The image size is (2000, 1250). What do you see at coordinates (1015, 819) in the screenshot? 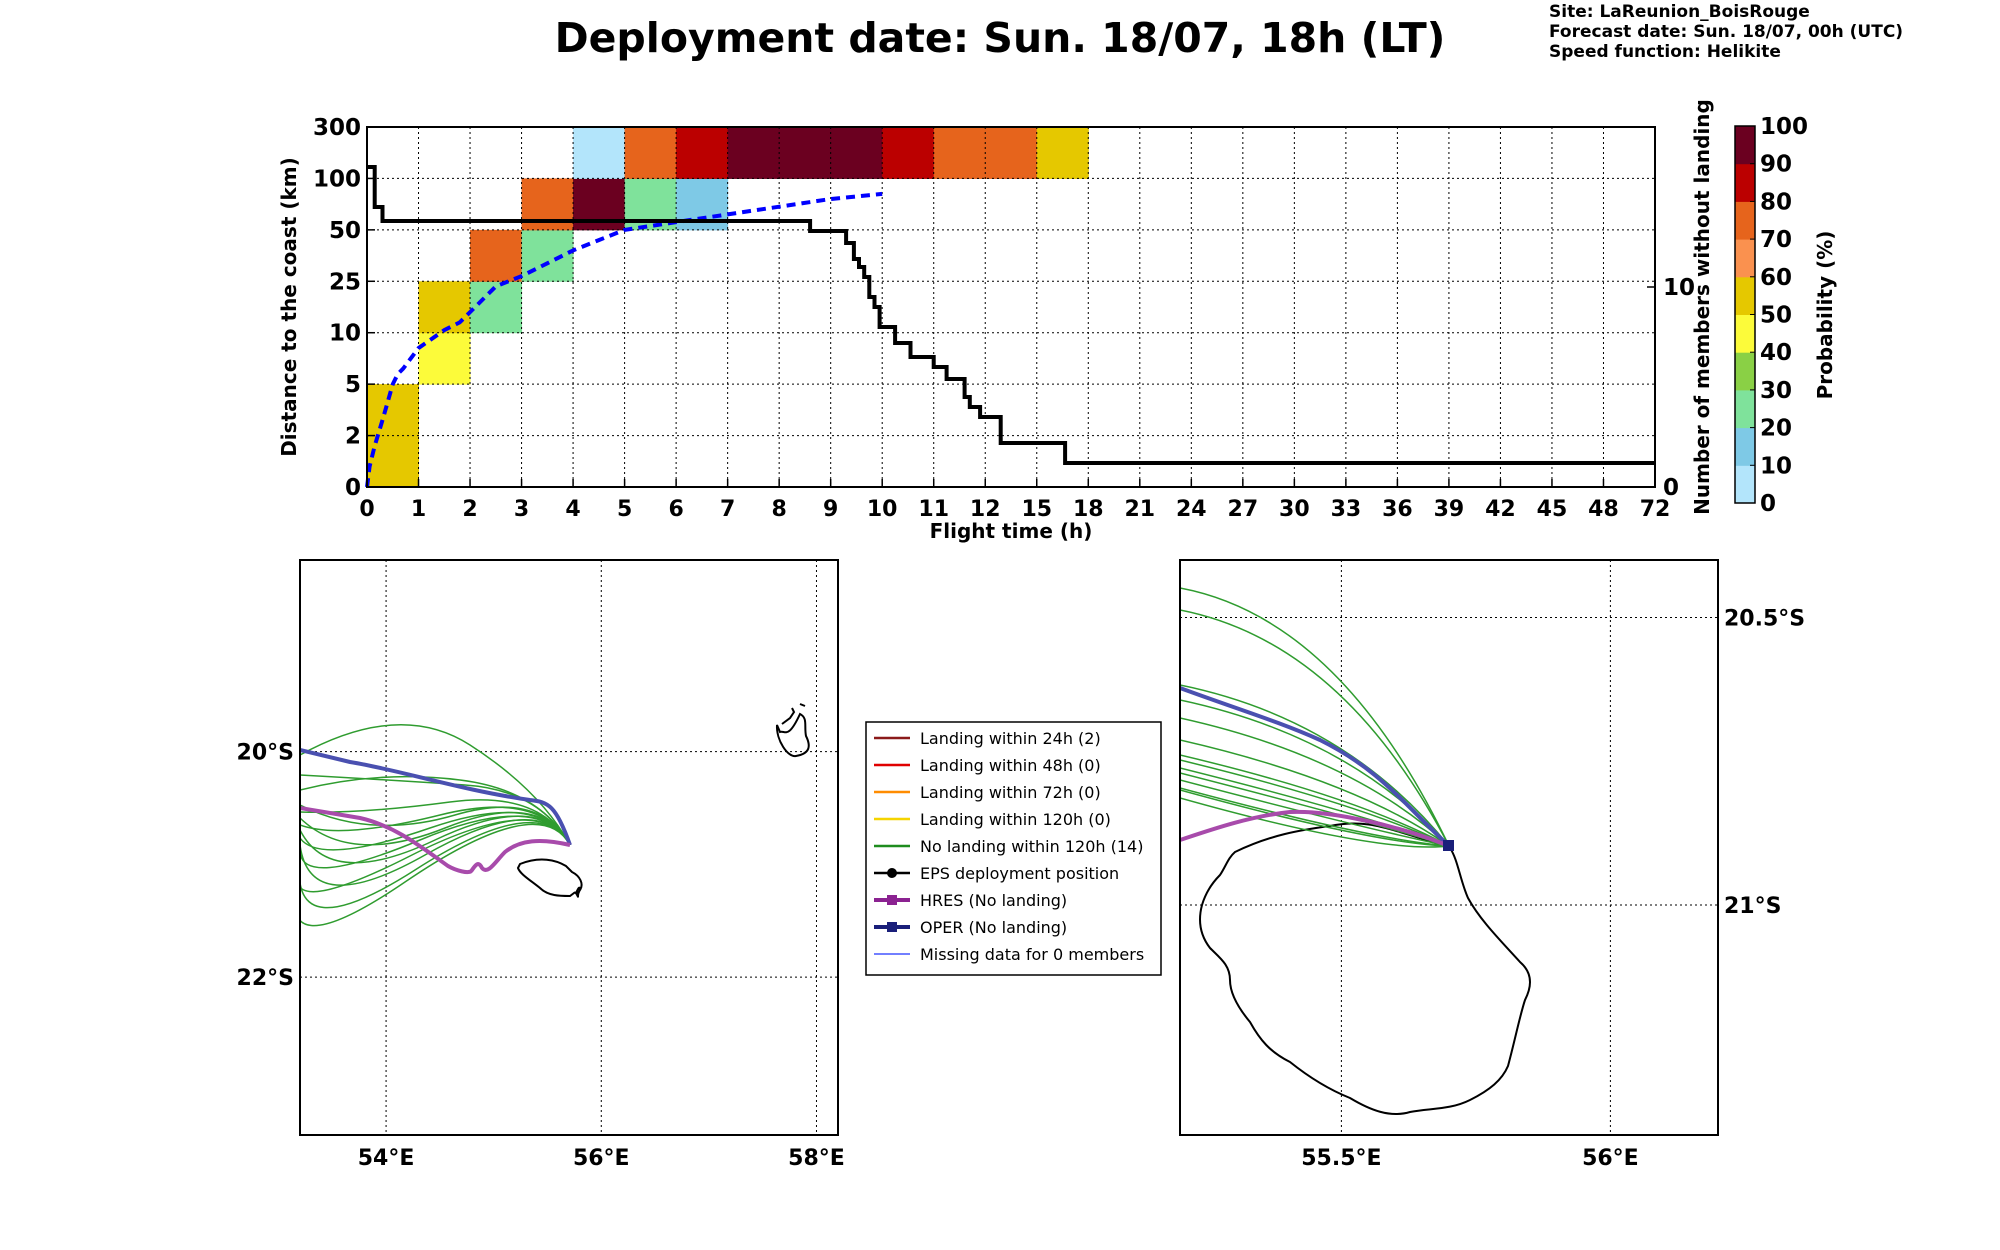
I see `legend-item-label: Landing within 120h (0)` at bounding box center [1015, 819].